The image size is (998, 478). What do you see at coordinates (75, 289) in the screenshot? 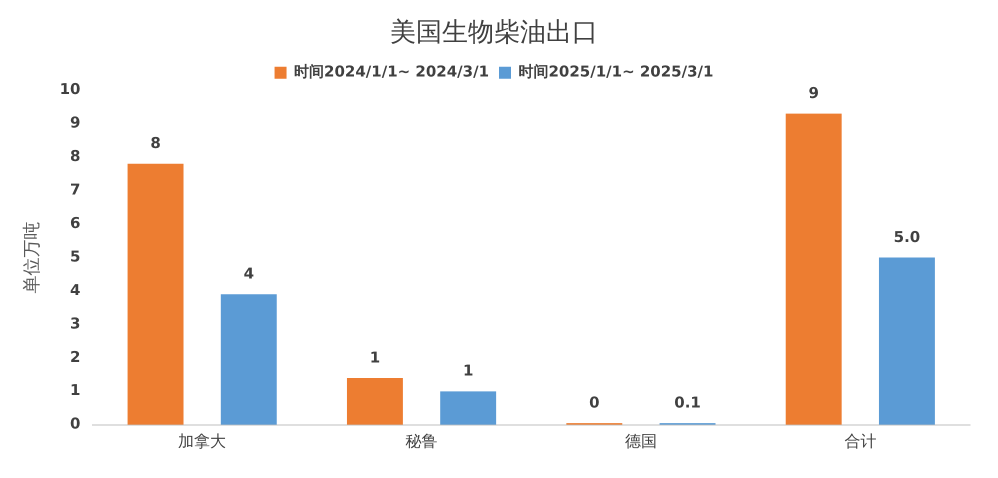
I see `y-tick-label: 4` at bounding box center [75, 289].